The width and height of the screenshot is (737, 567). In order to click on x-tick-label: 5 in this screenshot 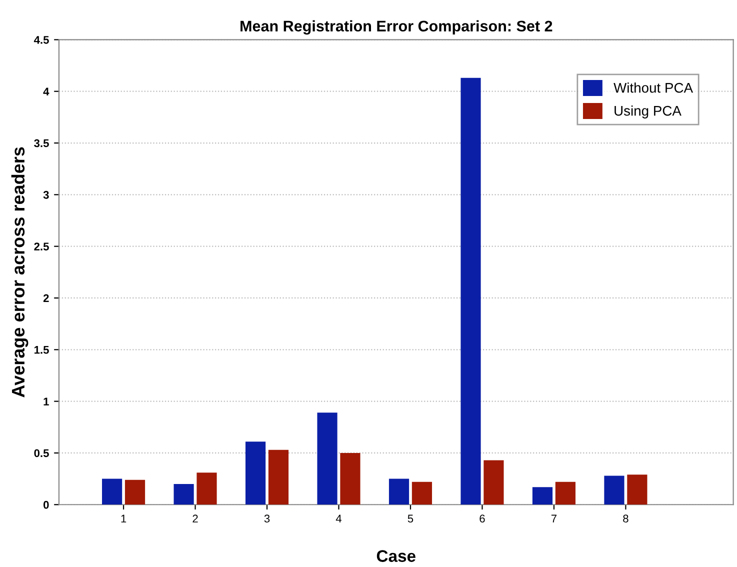, I will do `click(411, 518)`.